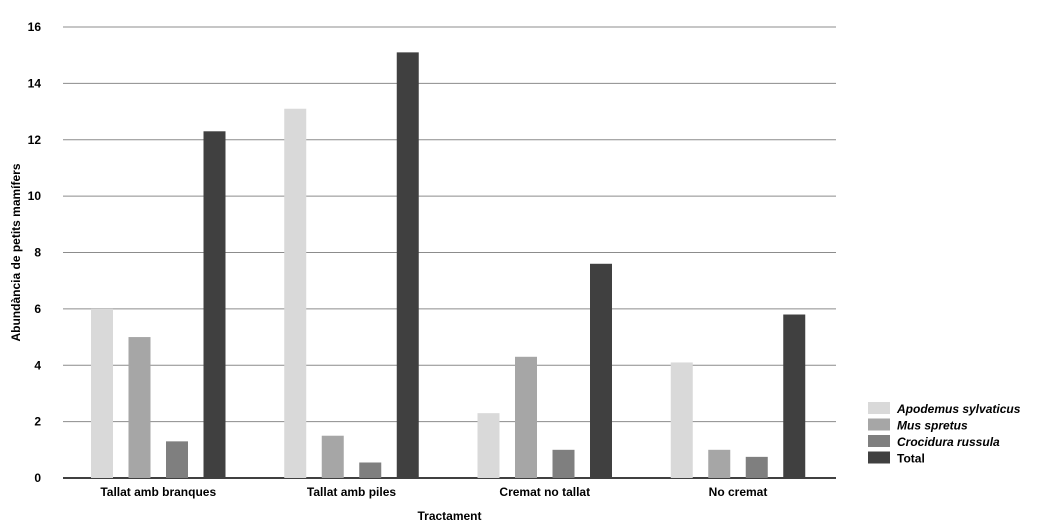 Image resolution: width=1059 pixels, height=531 pixels. What do you see at coordinates (958, 409) in the screenshot?
I see `legend-label: Apodemus sylvaticus` at bounding box center [958, 409].